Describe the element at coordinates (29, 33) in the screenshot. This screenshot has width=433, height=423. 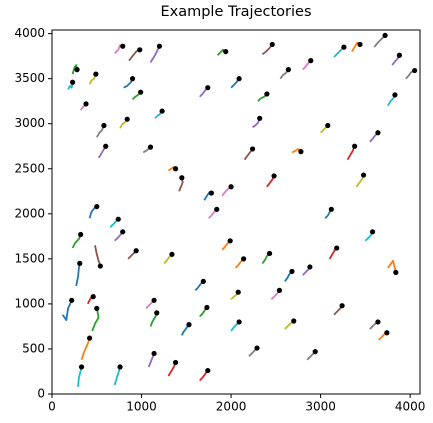
I see `y-tick-label: 4000` at that location.